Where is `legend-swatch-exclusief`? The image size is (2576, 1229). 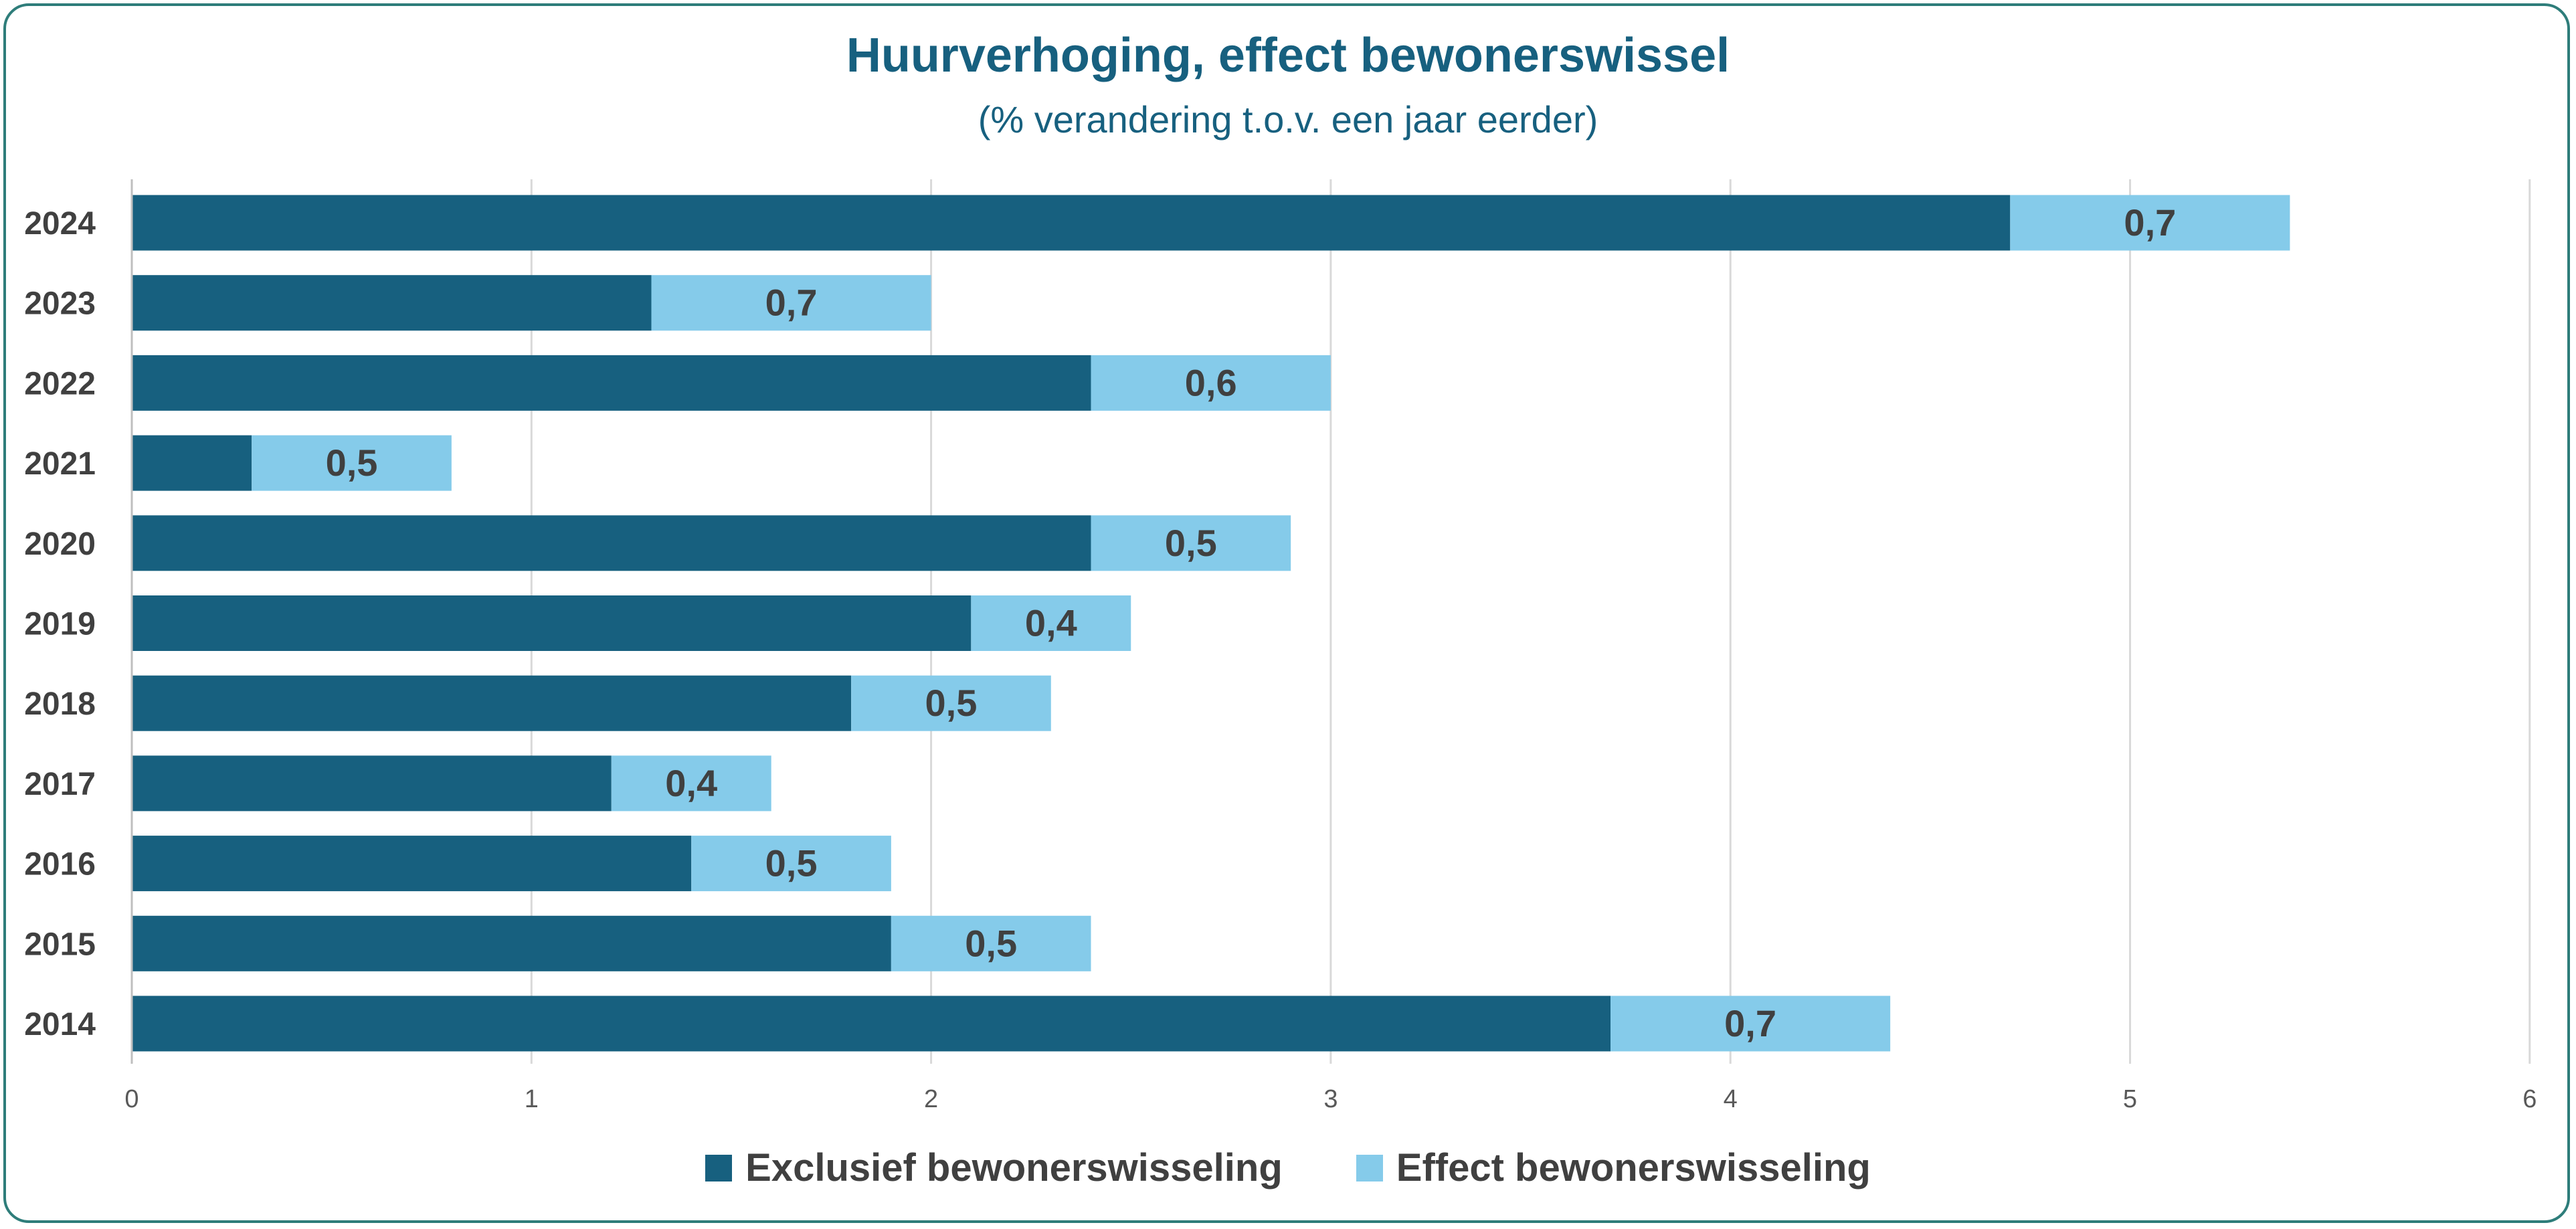 legend-swatch-exclusief is located at coordinates (719, 1167).